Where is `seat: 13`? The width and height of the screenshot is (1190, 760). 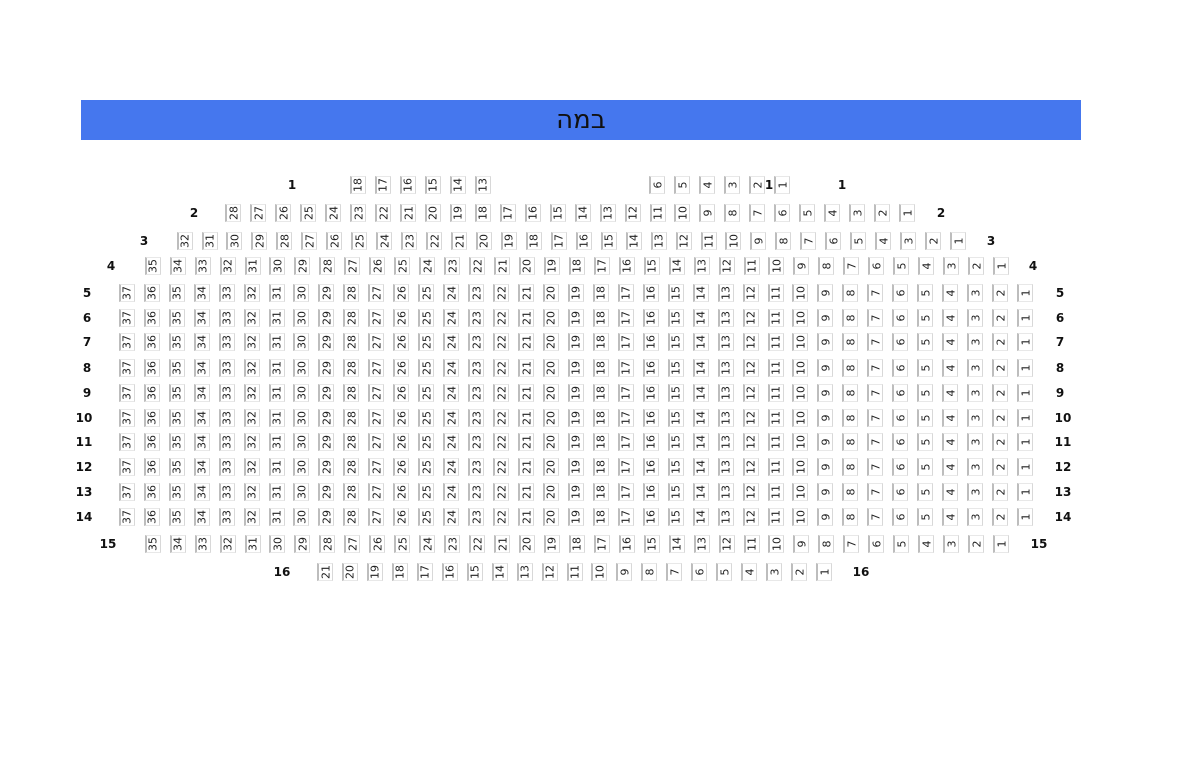
seat: 13 is located at coordinates (725, 318).